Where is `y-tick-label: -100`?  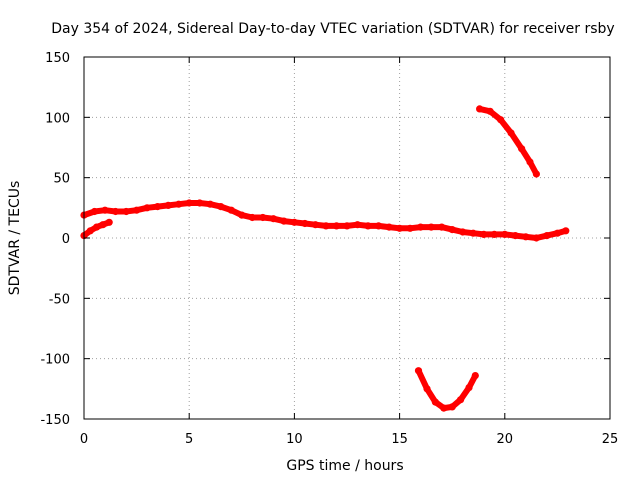 y-tick-label: -100 is located at coordinates (55, 360).